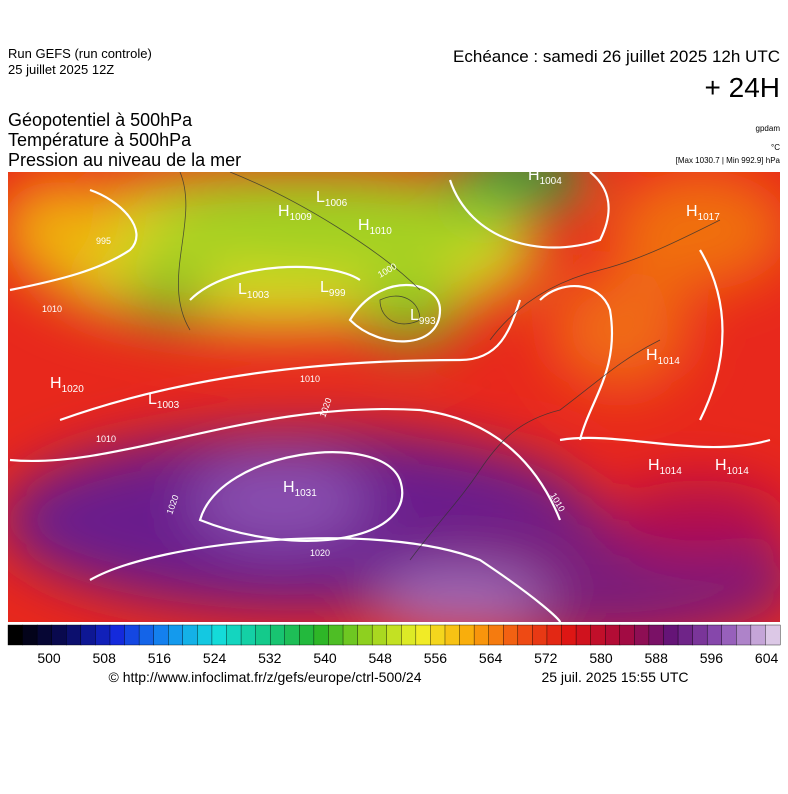 The image size is (788, 794). I want to click on pressure-center: L993, so click(423, 317).